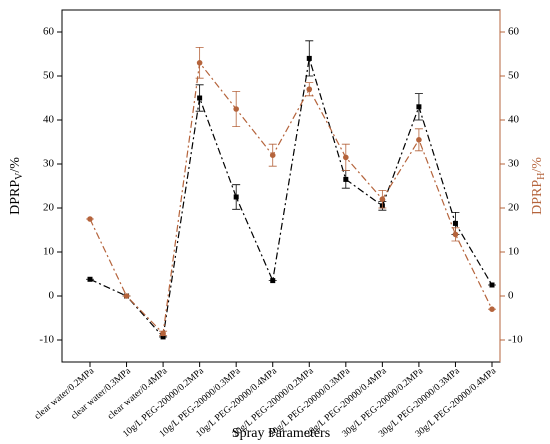 The height and width of the screenshot is (444, 550). What do you see at coordinates (15, 197) in the screenshot?
I see `y-label-main: DPRP` at bounding box center [15, 197].